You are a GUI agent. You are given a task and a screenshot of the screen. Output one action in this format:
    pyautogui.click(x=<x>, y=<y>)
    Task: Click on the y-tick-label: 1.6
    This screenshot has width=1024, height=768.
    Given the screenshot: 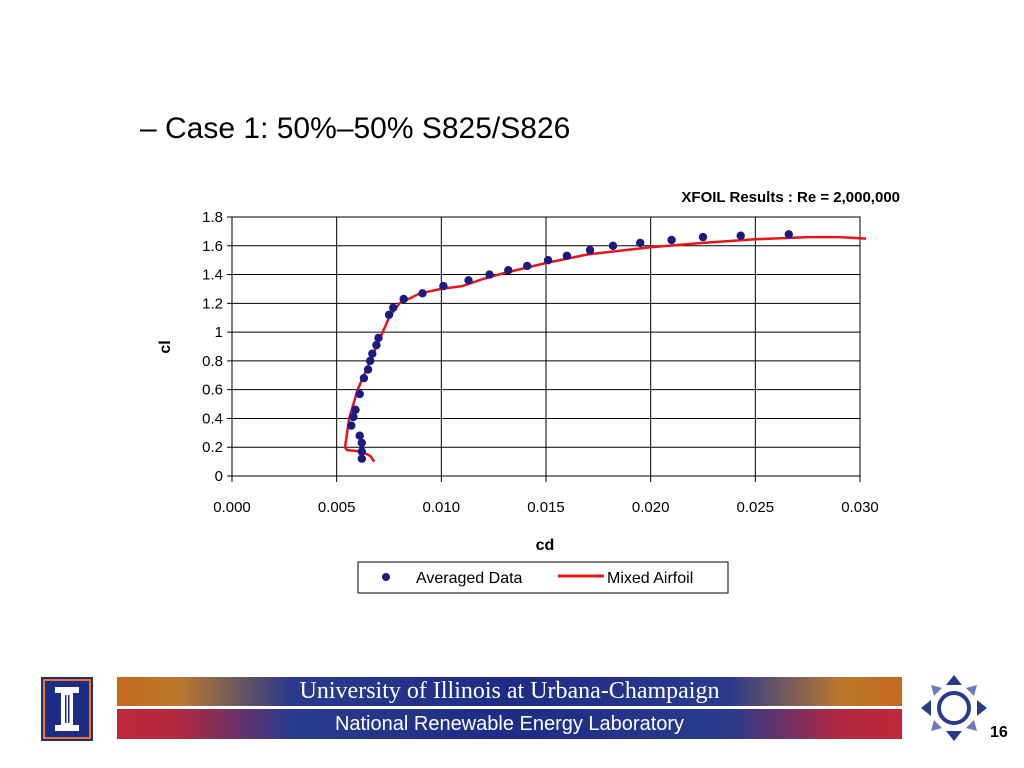 What is the action you would take?
    pyautogui.click(x=212, y=246)
    